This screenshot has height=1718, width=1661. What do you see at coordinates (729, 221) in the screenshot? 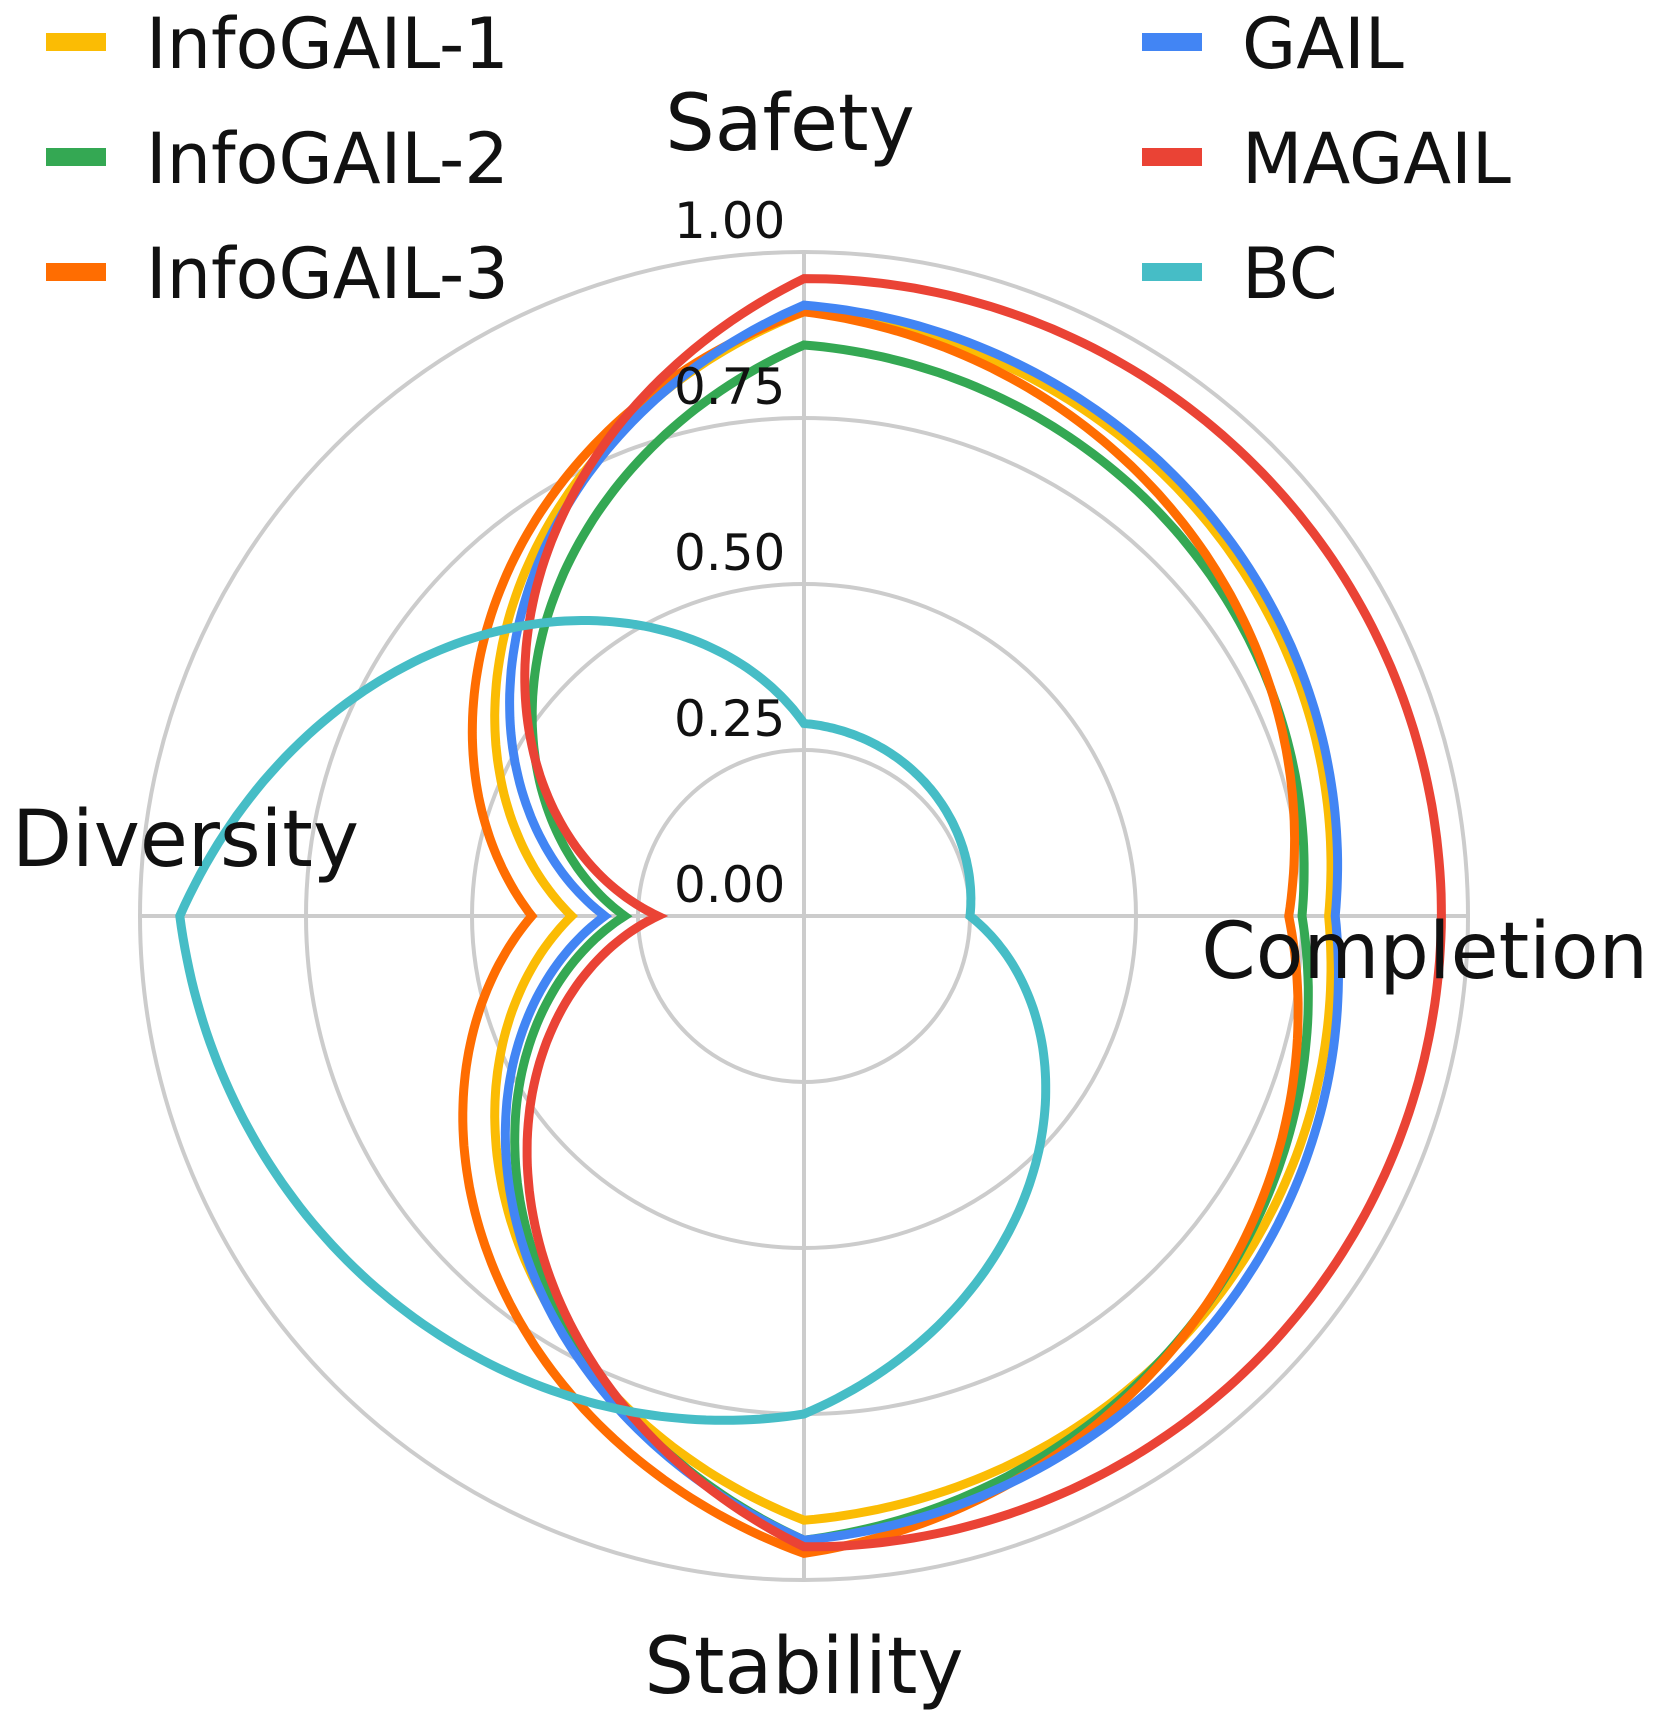
I see `tick-label-4: 1.00` at bounding box center [729, 221].